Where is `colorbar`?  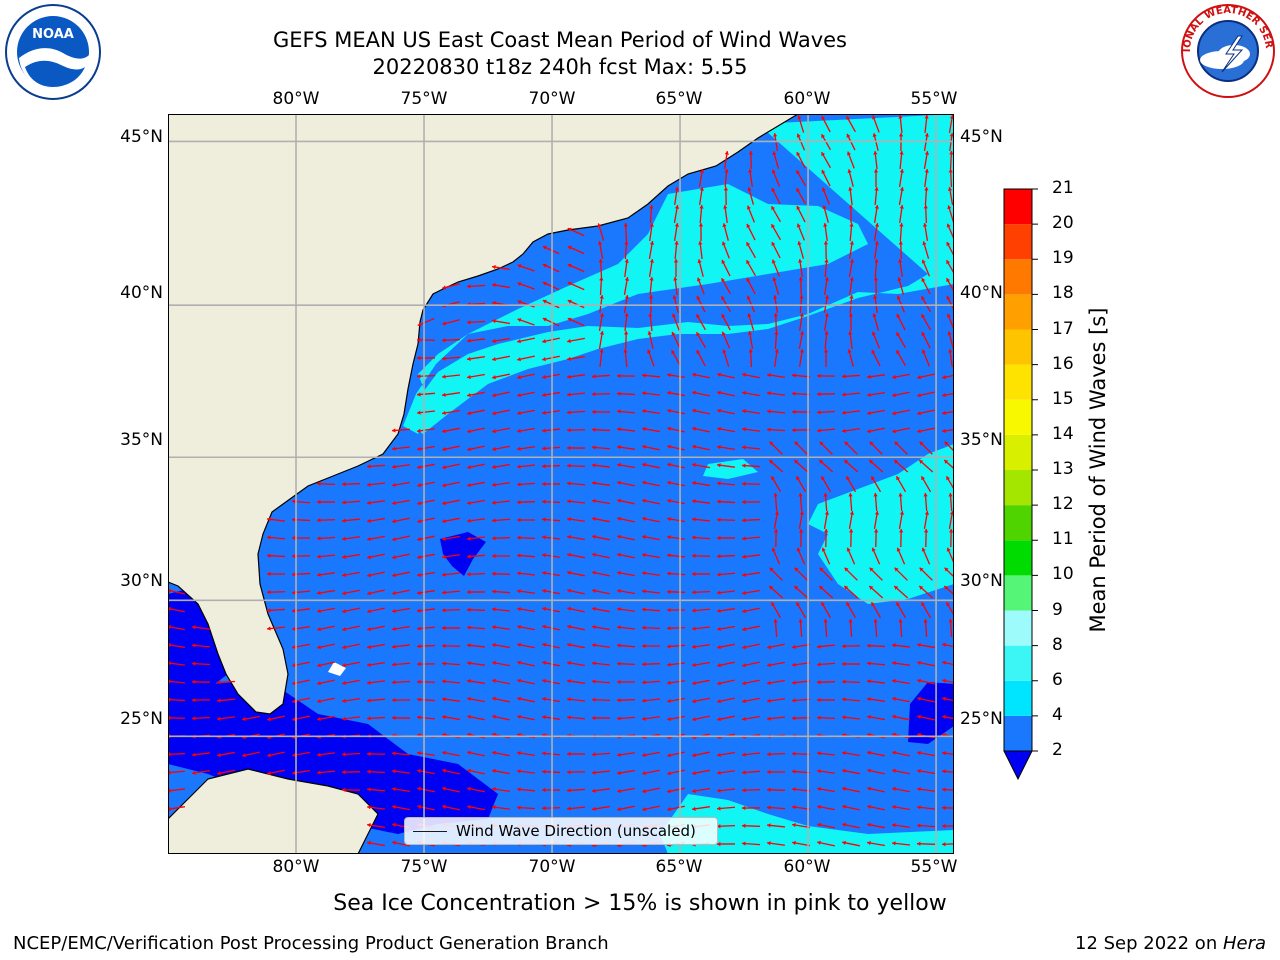 colorbar is located at coordinates (1020, 484).